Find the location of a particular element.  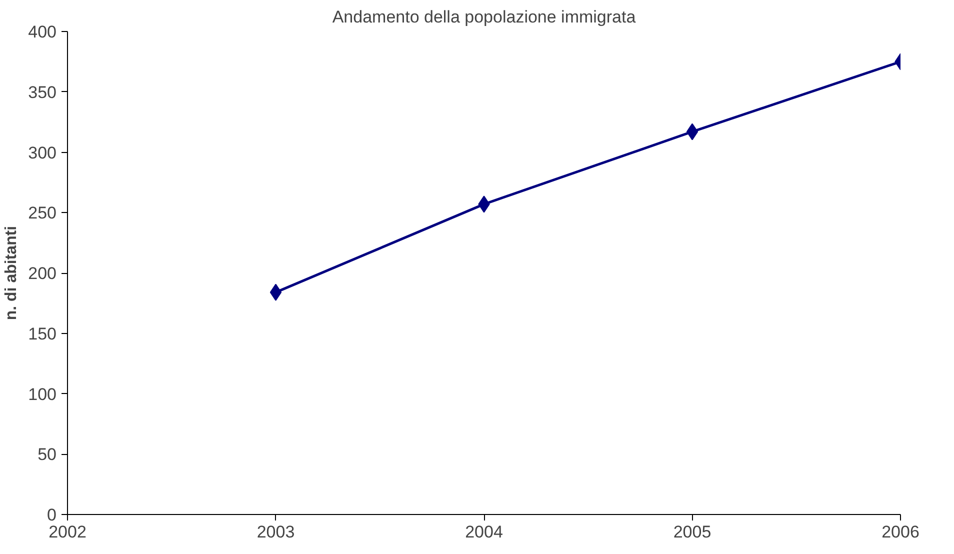

x-tick-label: 2004 is located at coordinates (484, 532).